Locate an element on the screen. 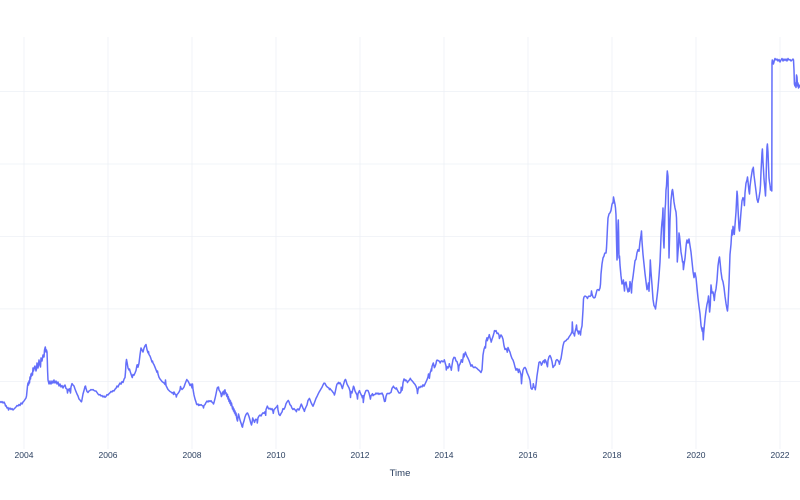 Image resolution: width=800 pixels, height=500 pixels. svg-text: 2008 is located at coordinates (192, 455).